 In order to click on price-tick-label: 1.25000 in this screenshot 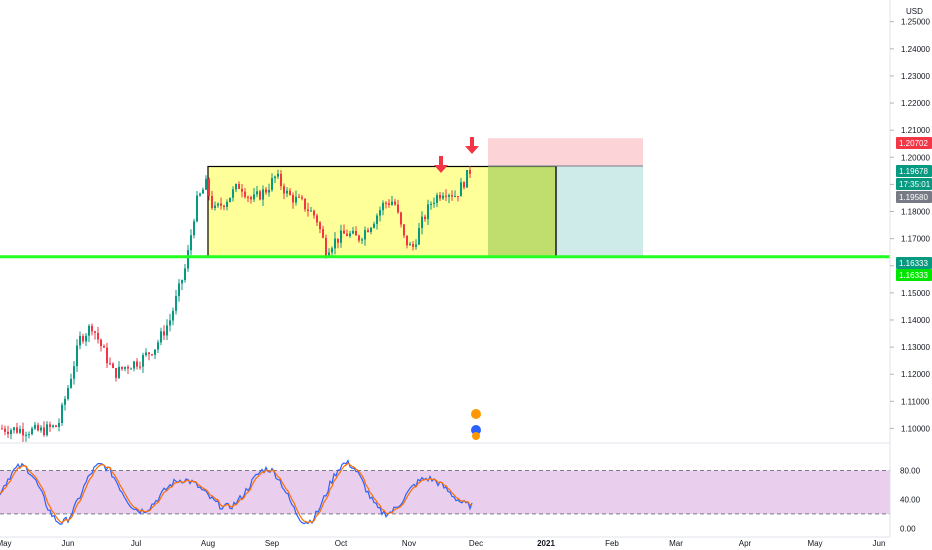, I will do `click(915, 22)`.